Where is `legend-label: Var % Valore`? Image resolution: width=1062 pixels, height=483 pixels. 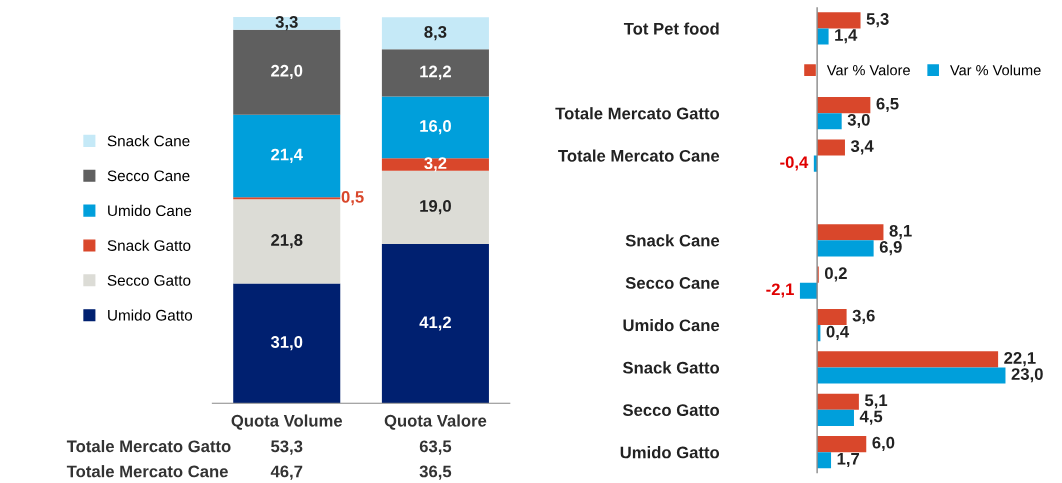
legend-label: Var % Valore is located at coordinates (868, 70).